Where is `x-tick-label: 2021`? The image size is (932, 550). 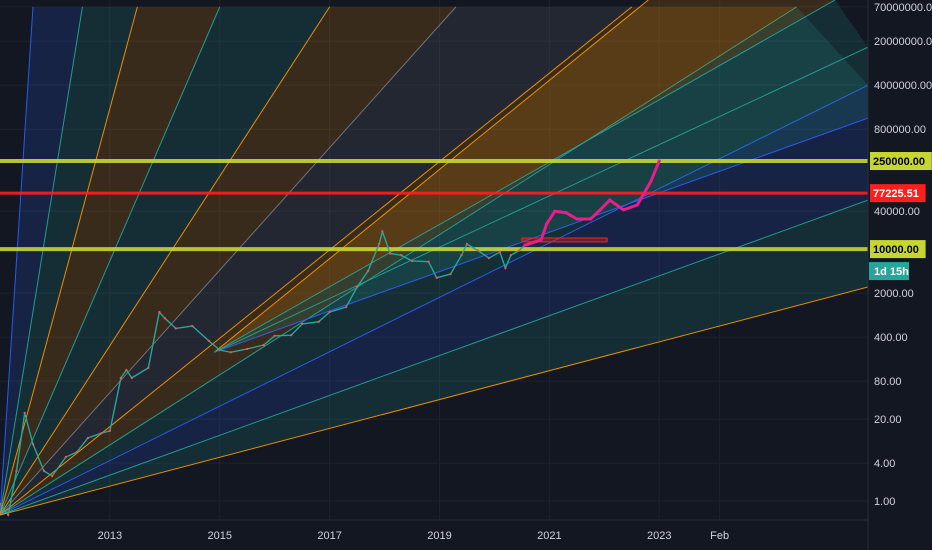
x-tick-label: 2021 is located at coordinates (549, 536).